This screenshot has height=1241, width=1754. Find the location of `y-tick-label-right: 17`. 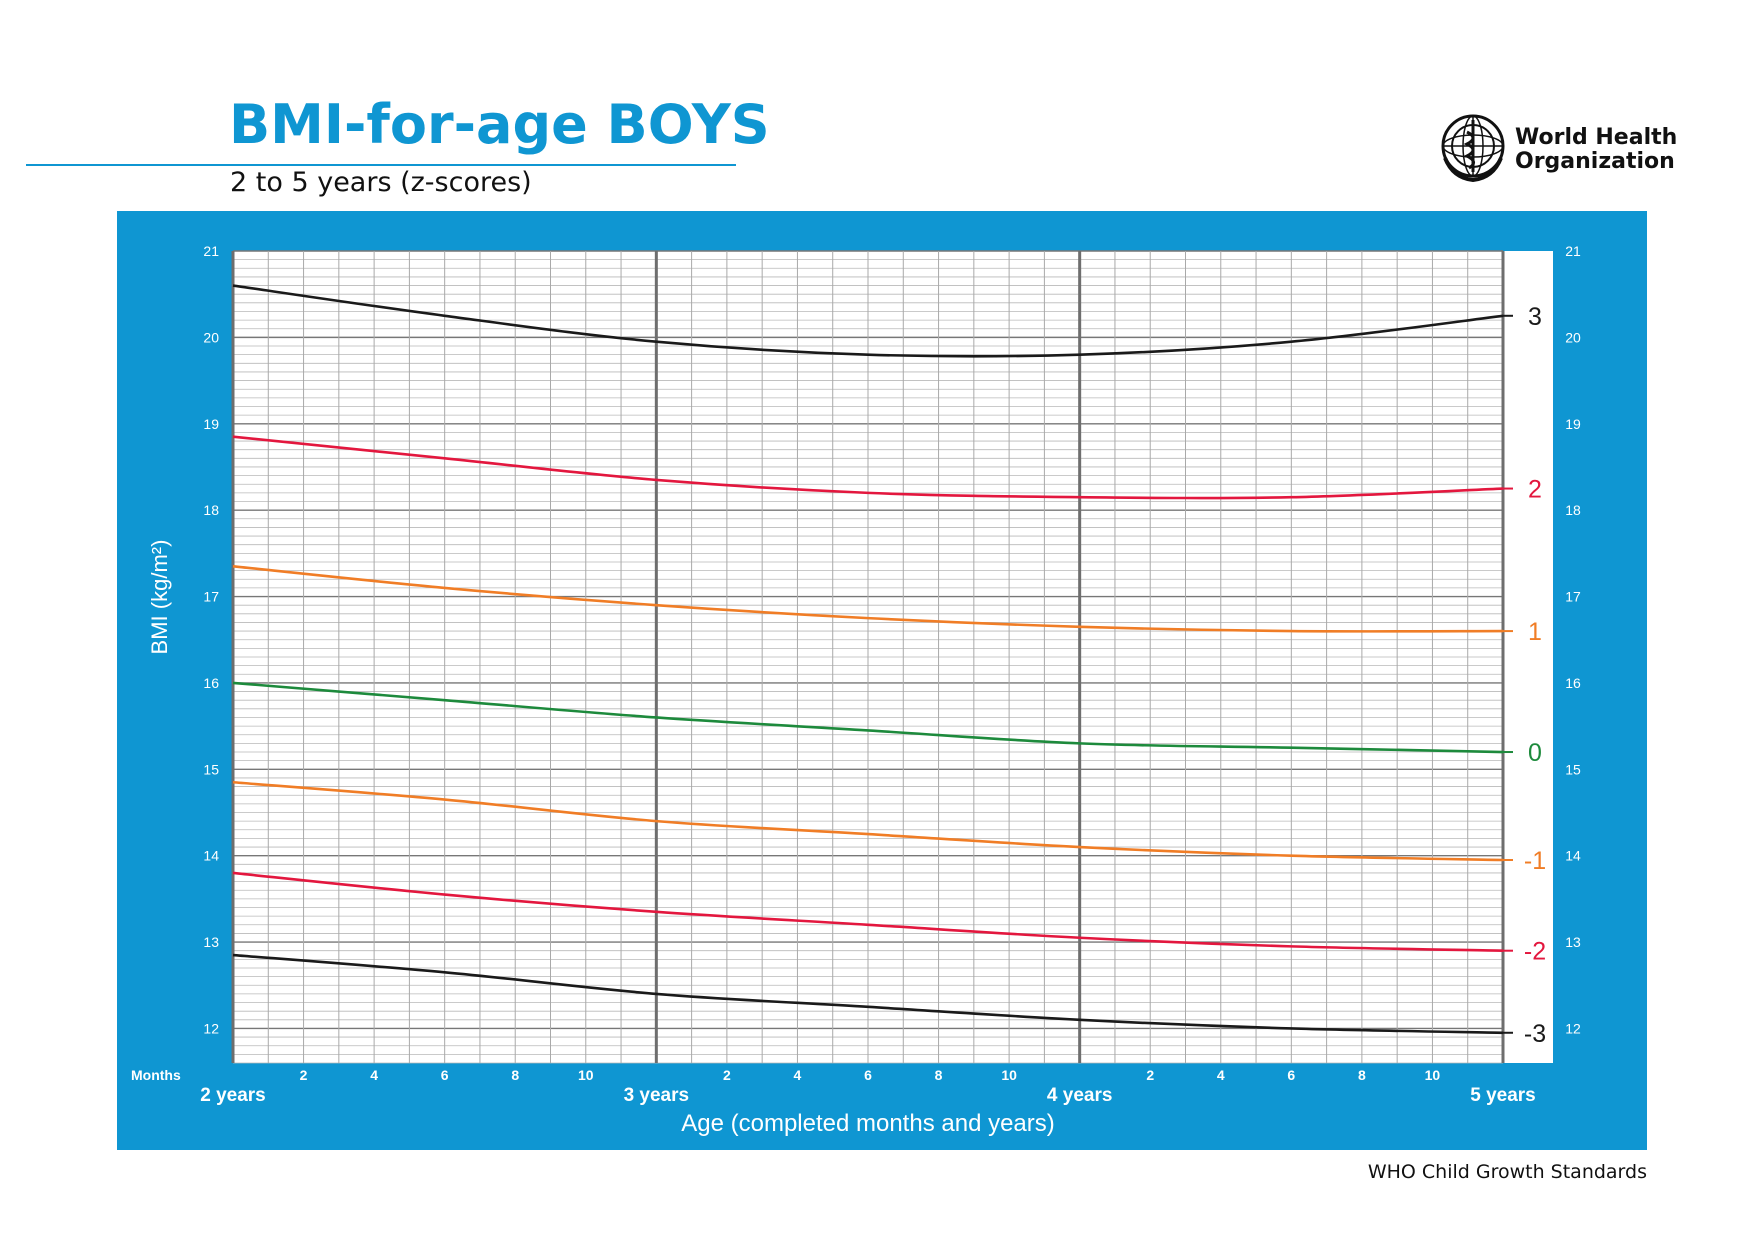

y-tick-label-right: 17 is located at coordinates (1573, 597).